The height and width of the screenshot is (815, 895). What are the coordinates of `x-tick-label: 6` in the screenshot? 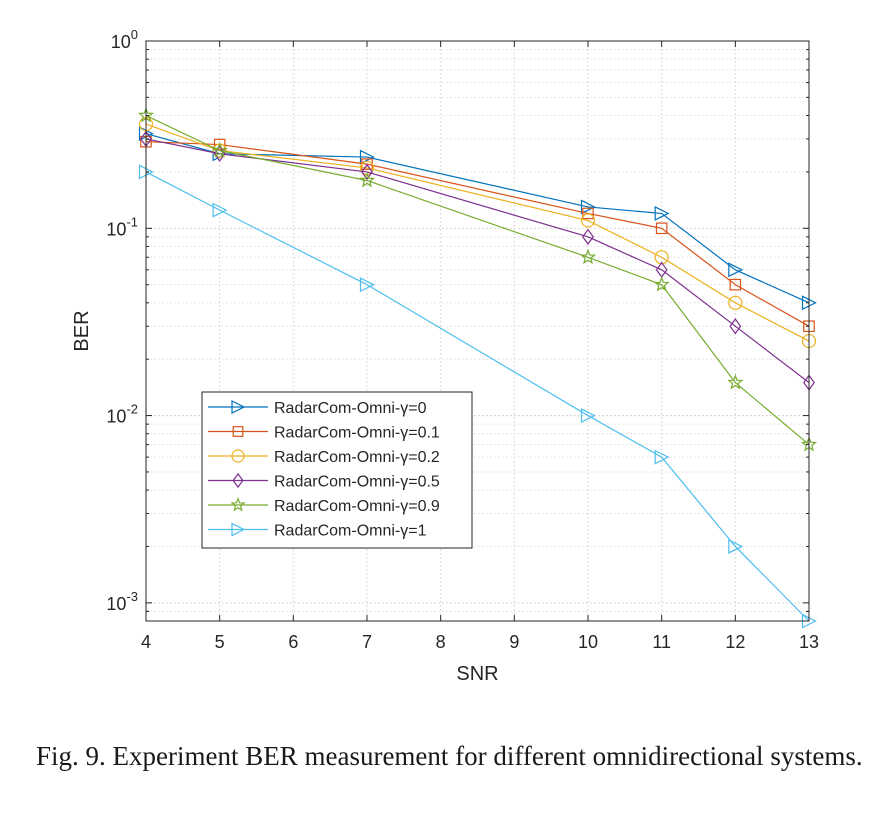 It's located at (293, 642).